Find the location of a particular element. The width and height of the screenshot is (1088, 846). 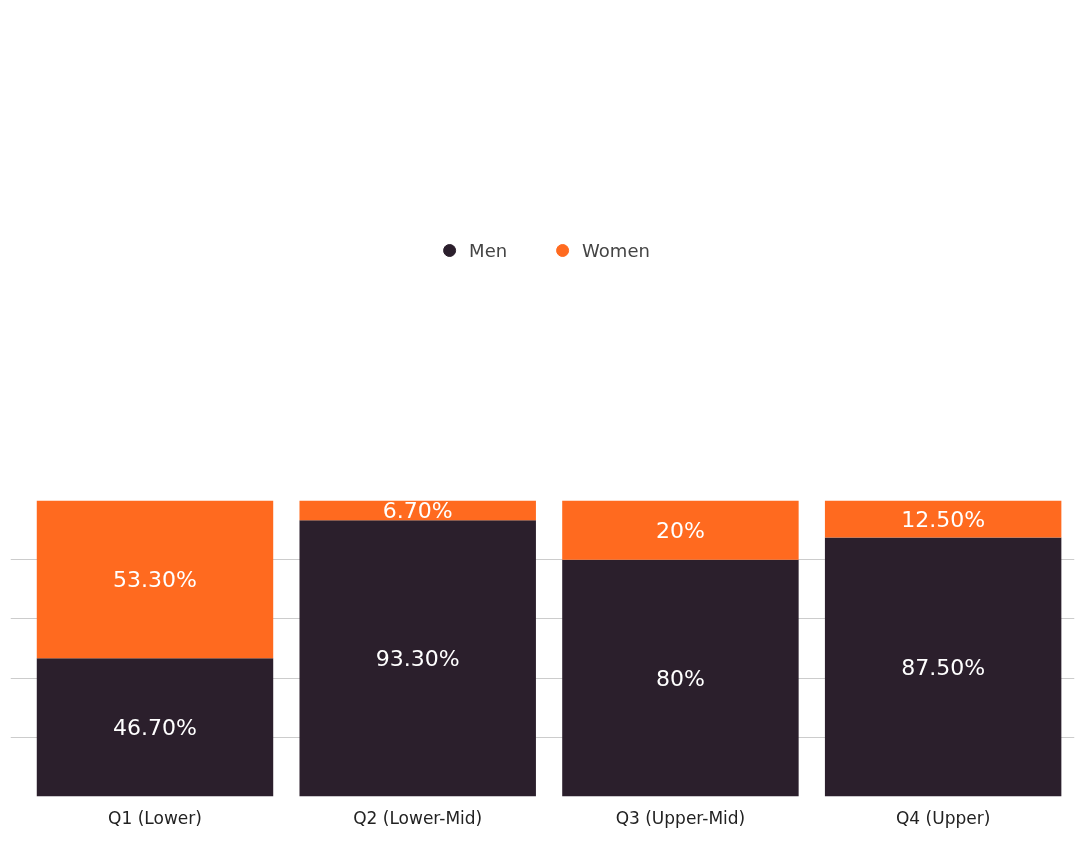

data-label: 12.50% is located at coordinates (943, 519).